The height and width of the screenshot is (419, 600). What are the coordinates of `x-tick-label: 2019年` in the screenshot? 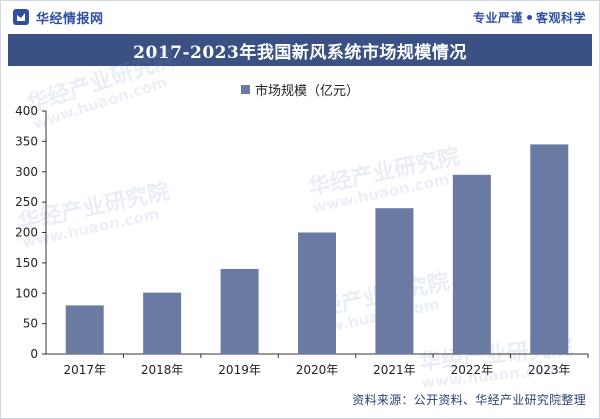 It's located at (239, 370).